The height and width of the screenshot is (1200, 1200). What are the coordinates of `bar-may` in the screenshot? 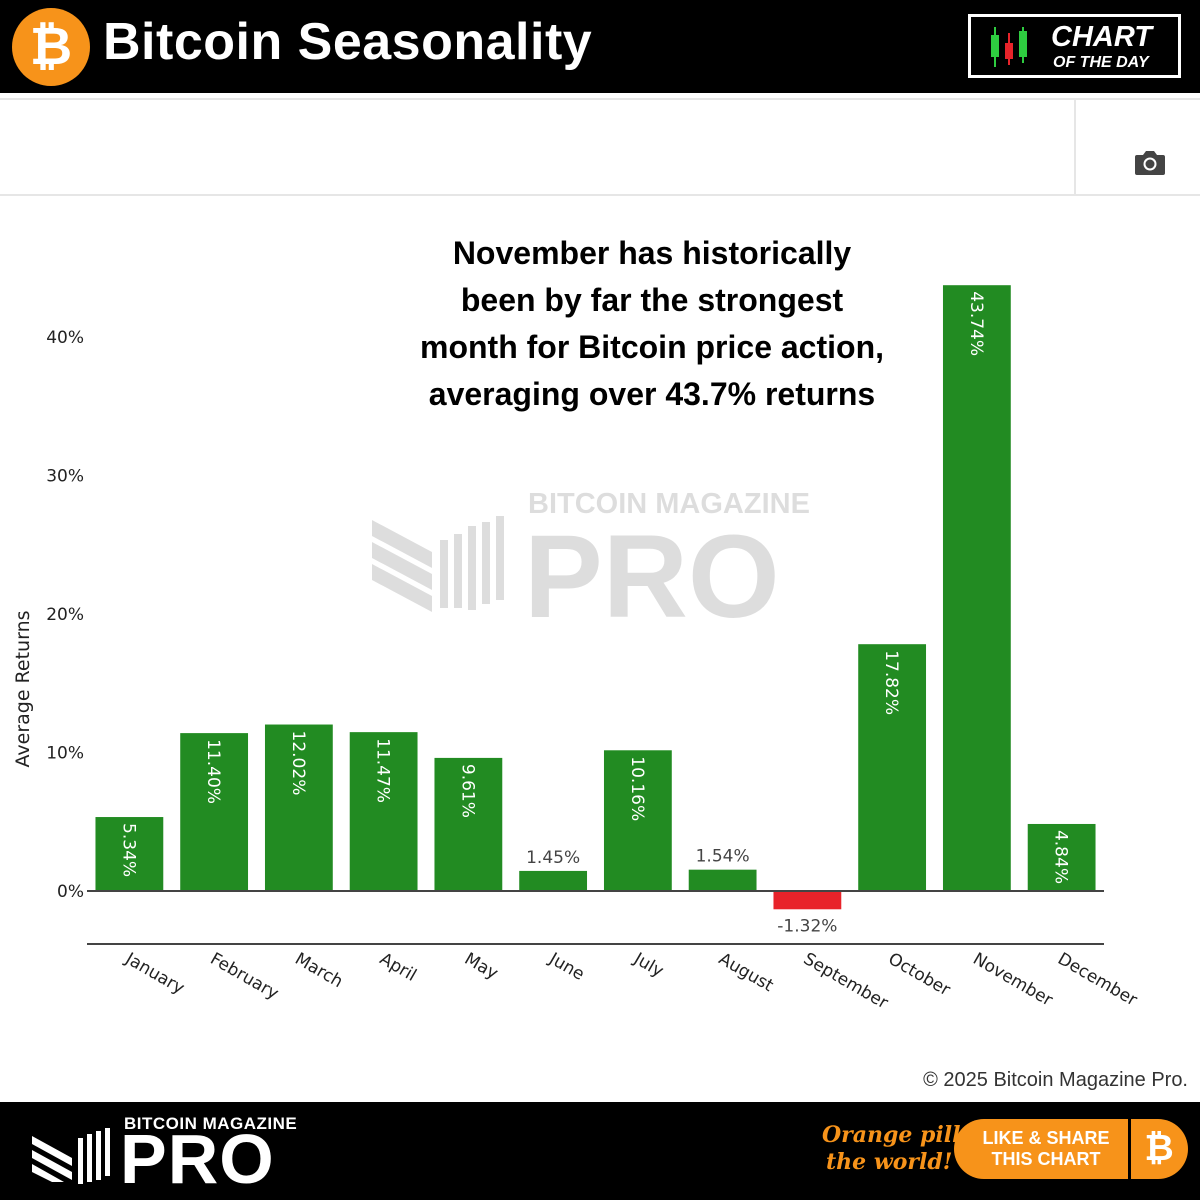 It's located at (468, 824).